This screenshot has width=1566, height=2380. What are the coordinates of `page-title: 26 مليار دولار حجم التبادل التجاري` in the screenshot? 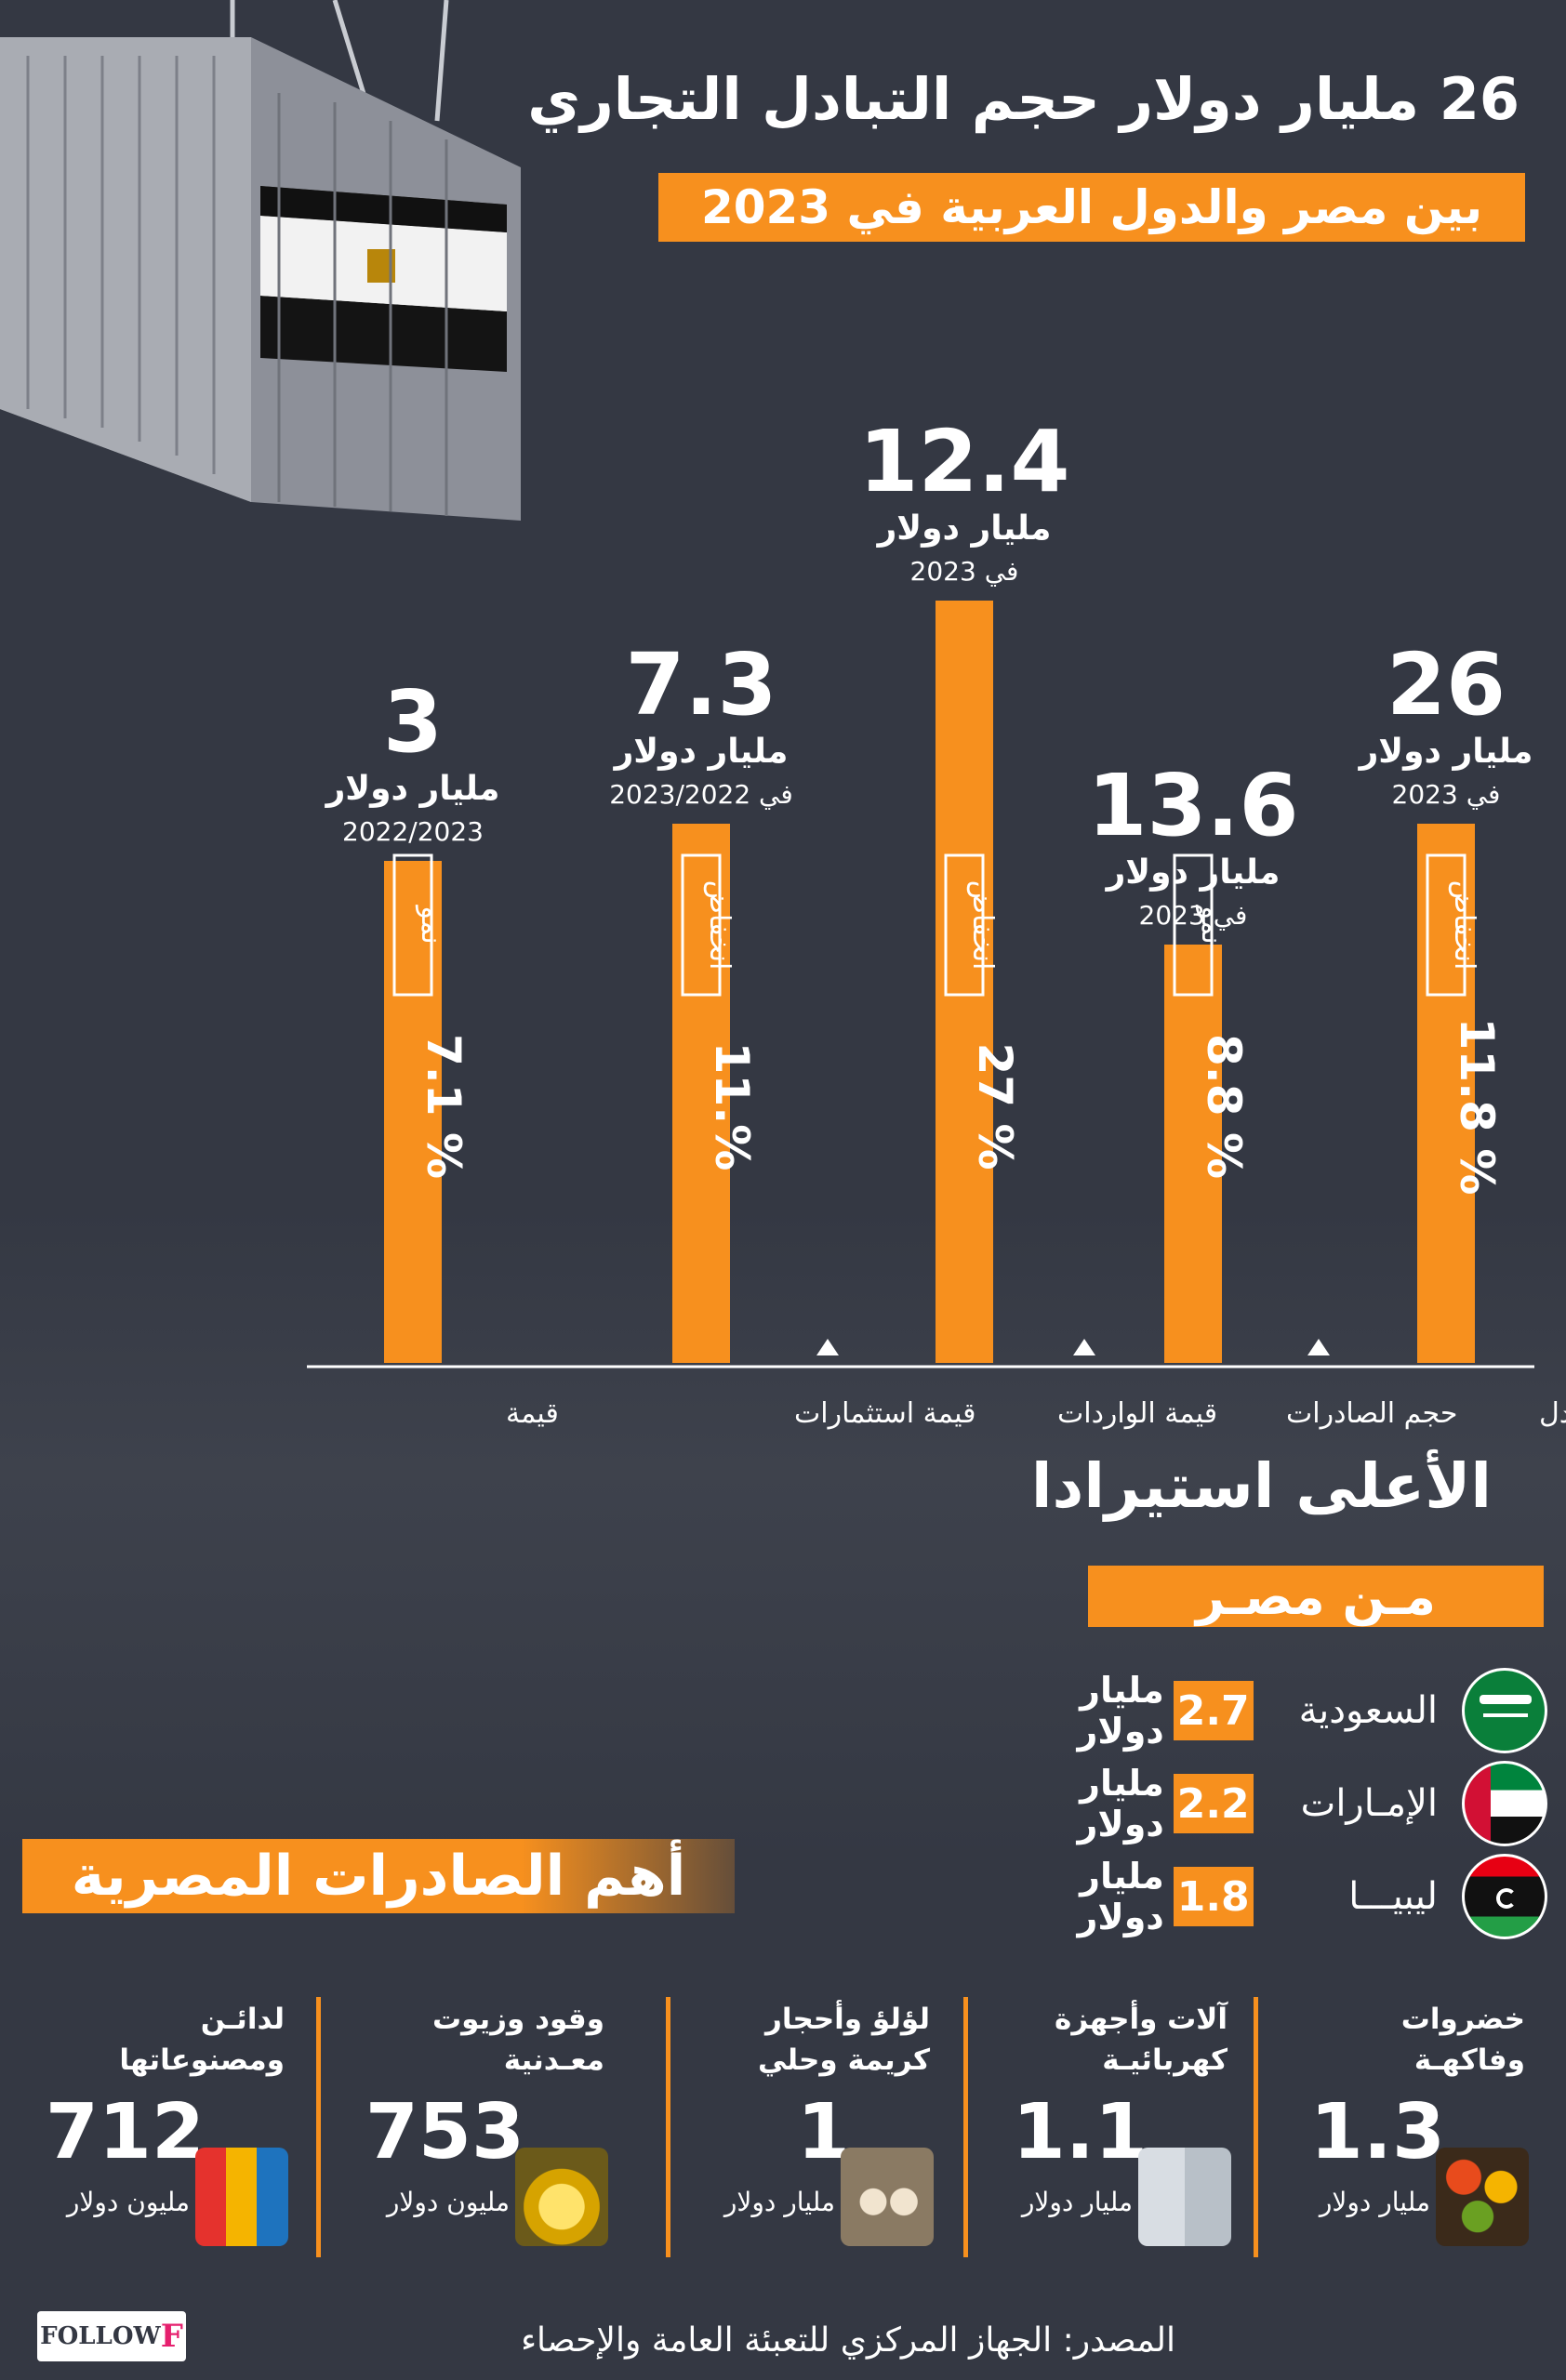 It's located at (1023, 99).